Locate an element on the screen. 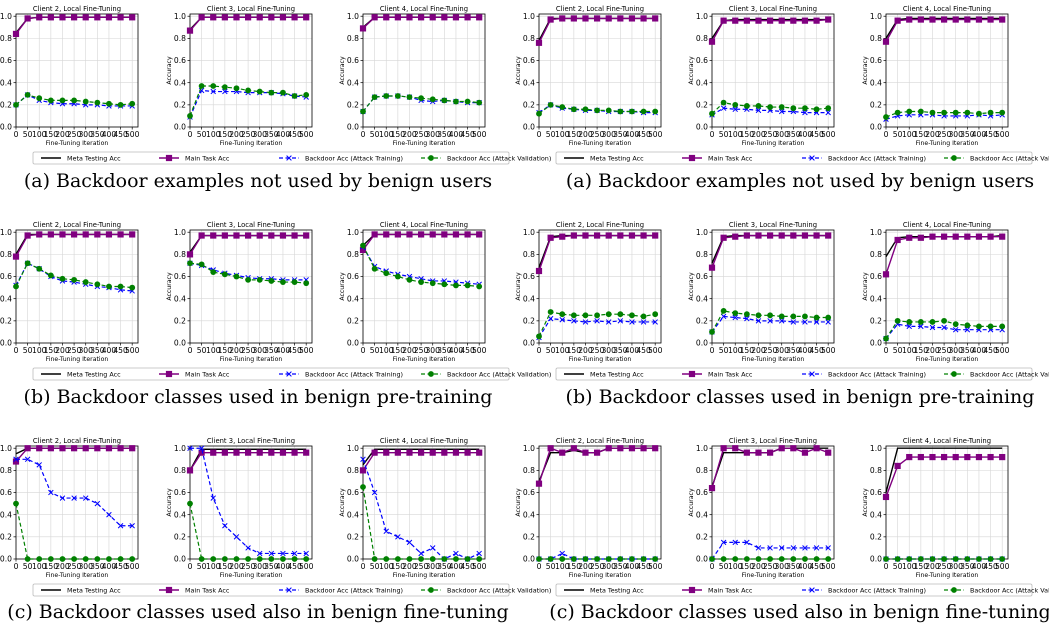 This screenshot has width=1049, height=630. series-line is located at coordinates (944, 470).